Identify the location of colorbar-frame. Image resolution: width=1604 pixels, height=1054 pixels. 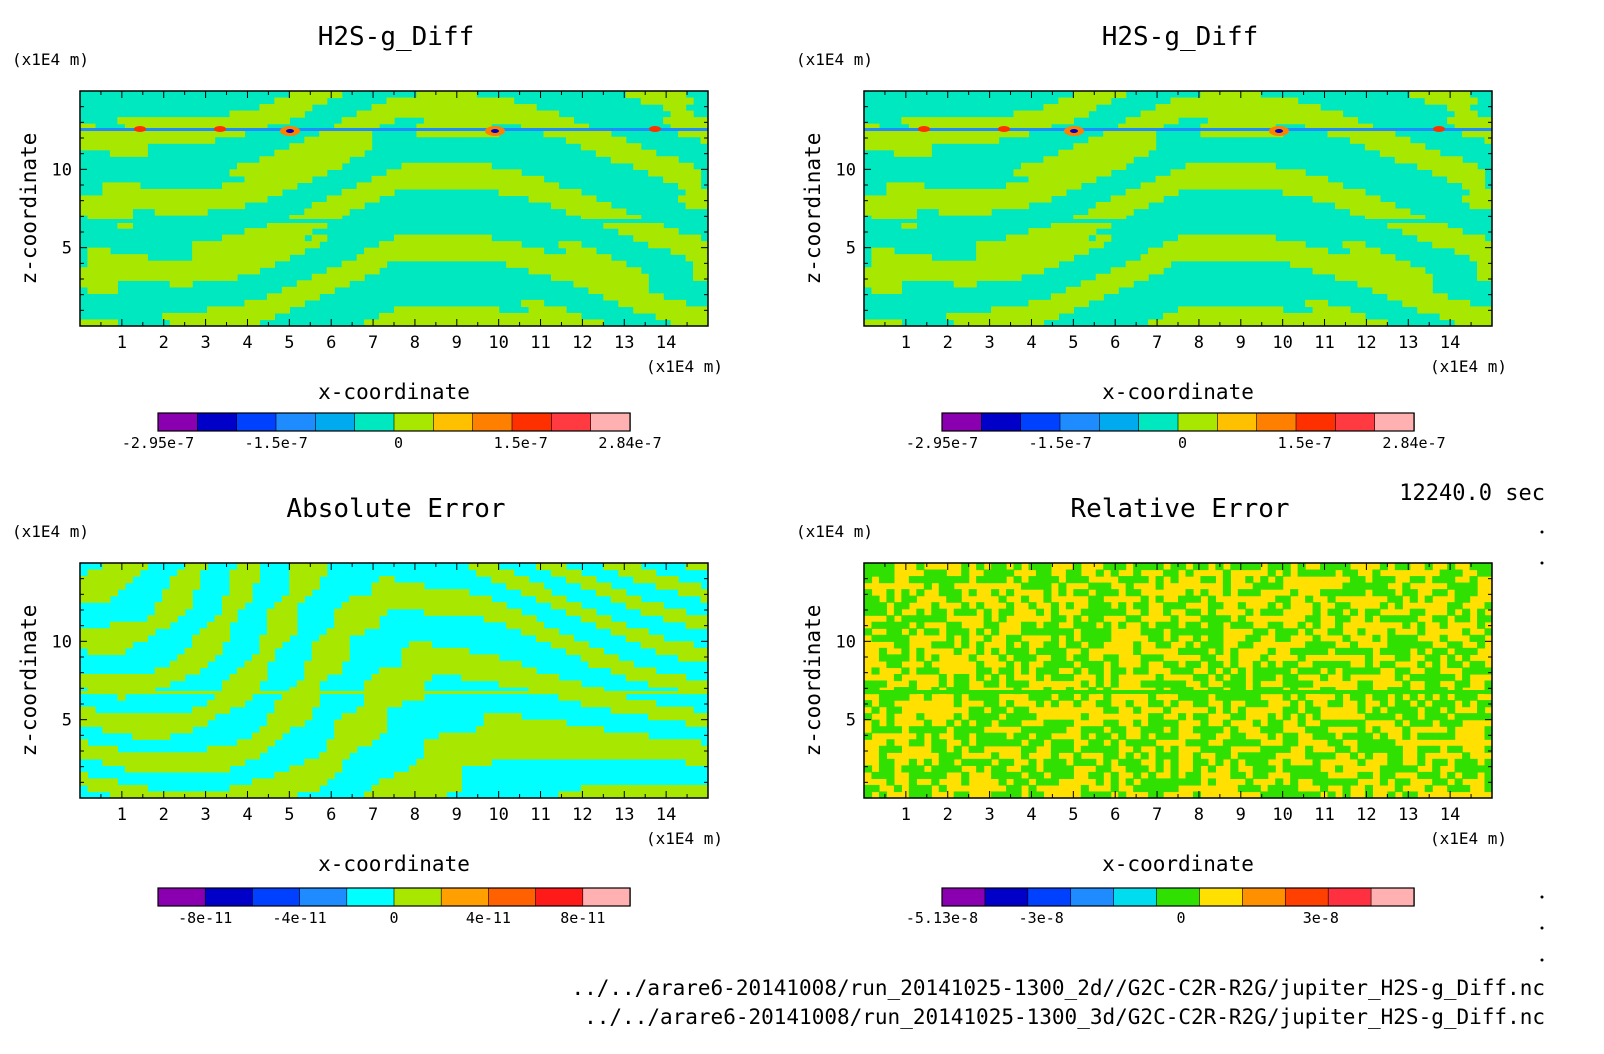
(394, 897).